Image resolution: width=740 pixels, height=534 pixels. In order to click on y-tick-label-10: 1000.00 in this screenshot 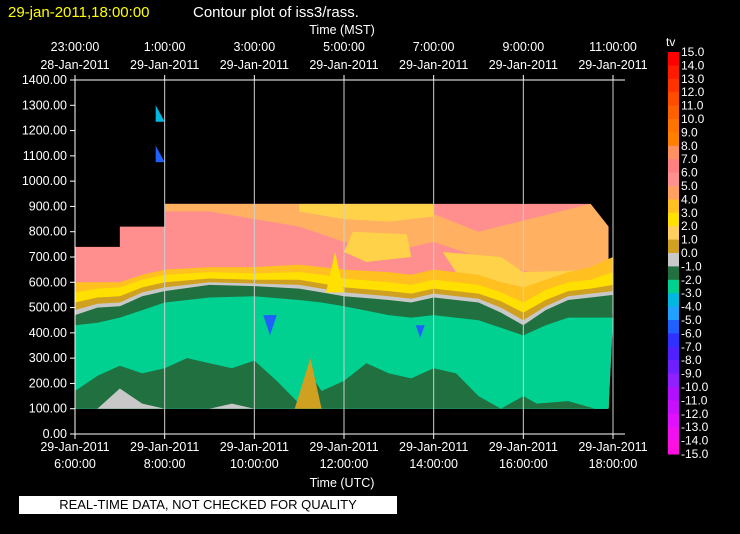, I will do `click(44, 181)`.